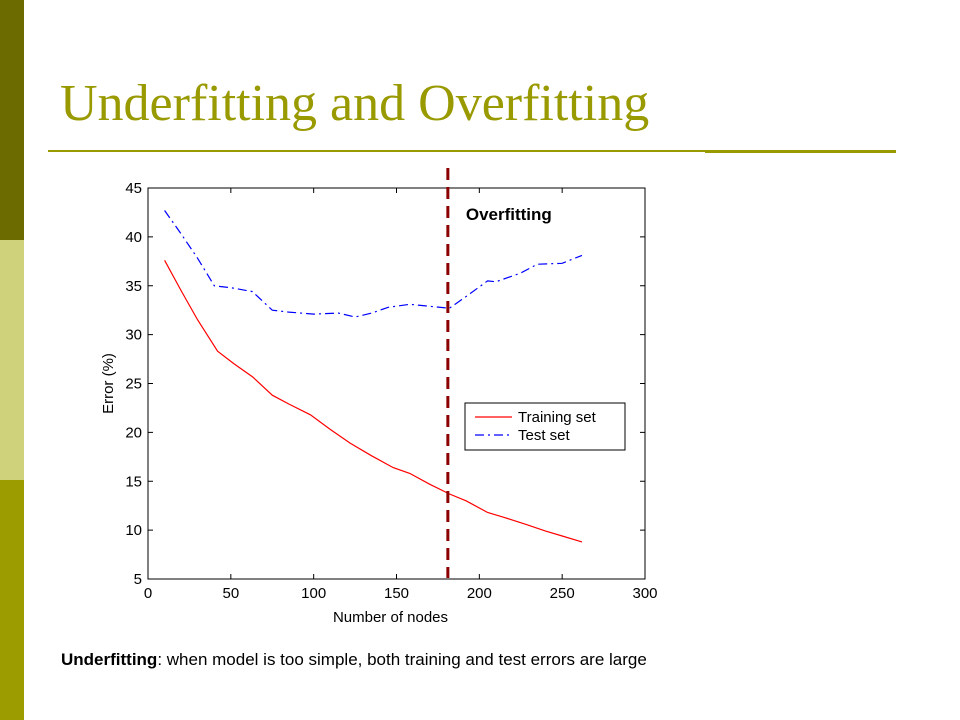 Image resolution: width=960 pixels, height=720 pixels. I want to click on overfitting-label: Overfitting, so click(509, 214).